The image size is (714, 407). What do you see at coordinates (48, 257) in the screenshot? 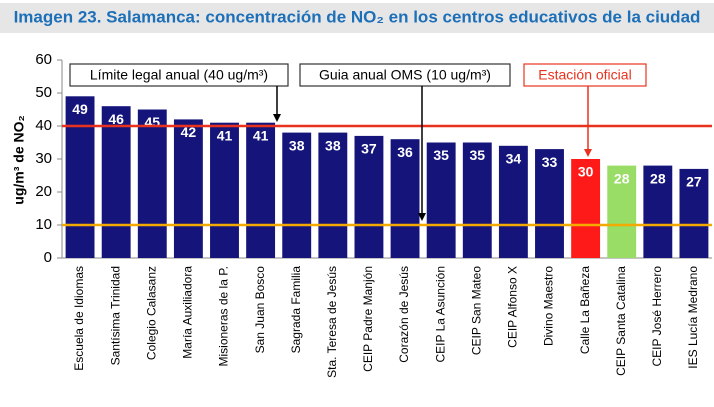
I see `y-tick-label: 0` at bounding box center [48, 257].